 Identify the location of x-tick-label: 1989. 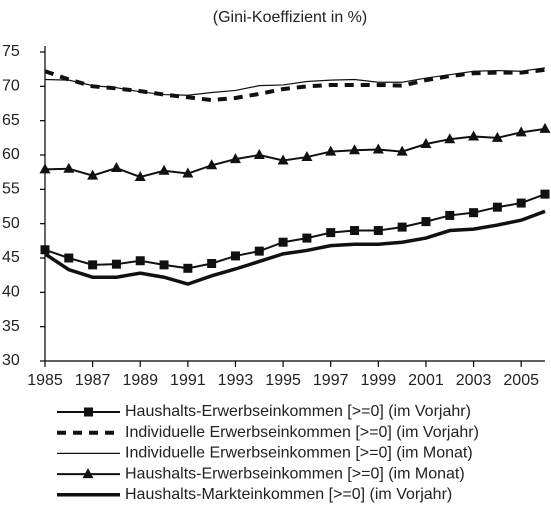
(140, 380).